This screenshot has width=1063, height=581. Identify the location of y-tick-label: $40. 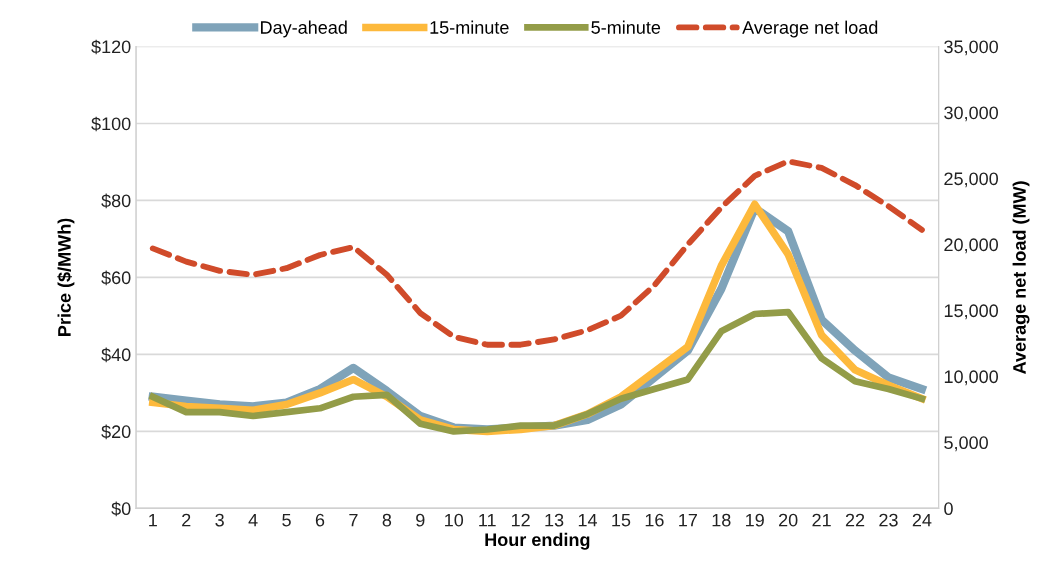
(116, 355).